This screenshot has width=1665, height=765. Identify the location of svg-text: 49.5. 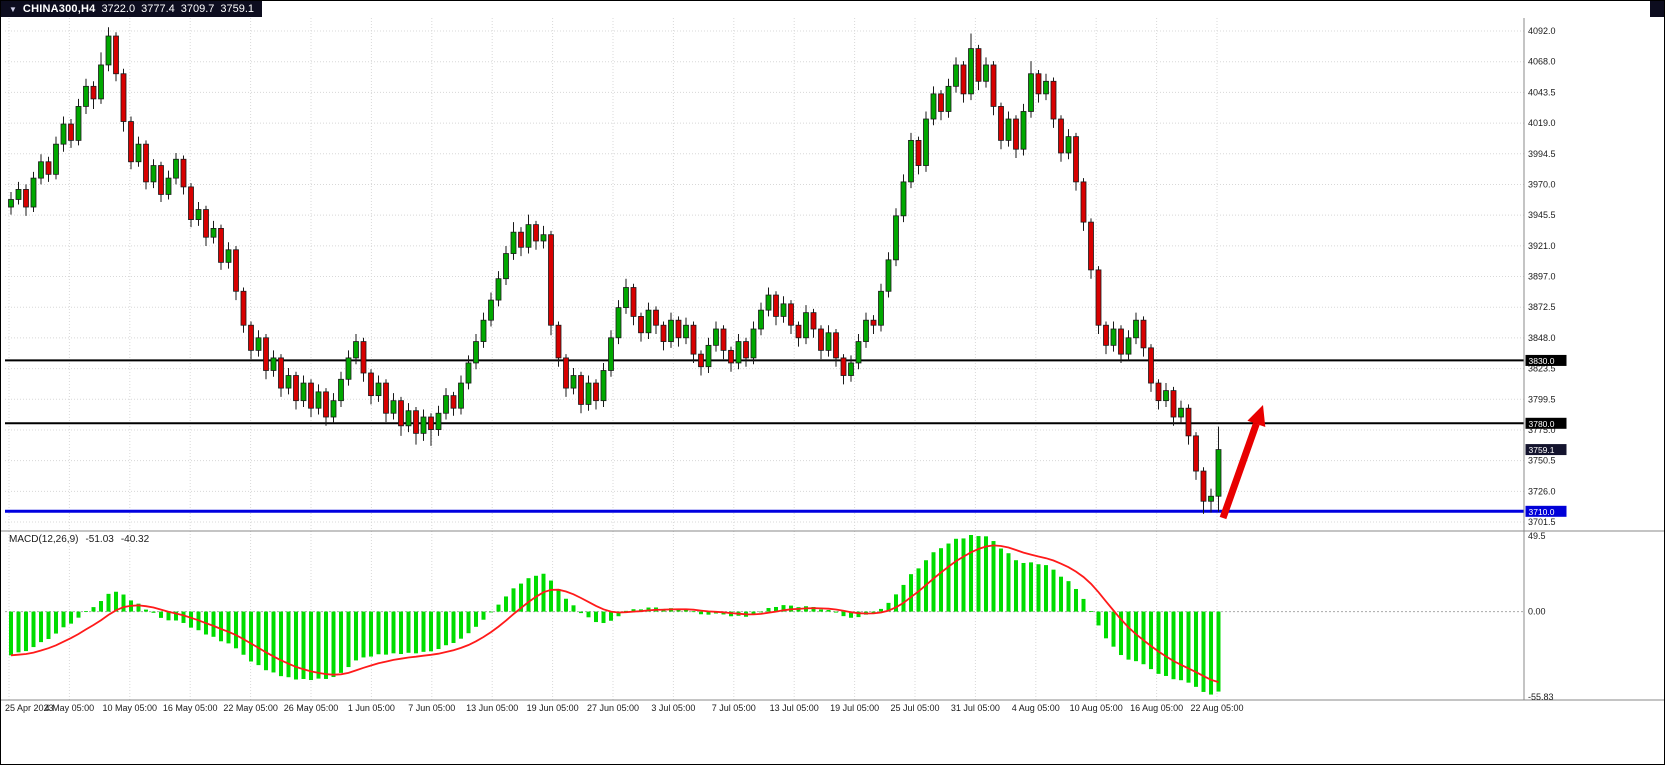
(1537, 536).